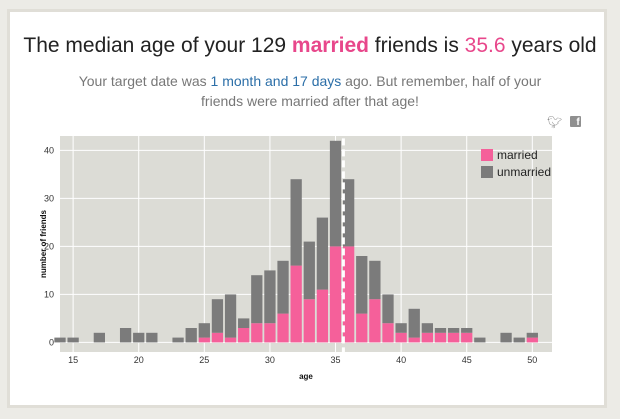  Describe the element at coordinates (49, 198) in the screenshot. I see `y-tick-label: 30` at that location.